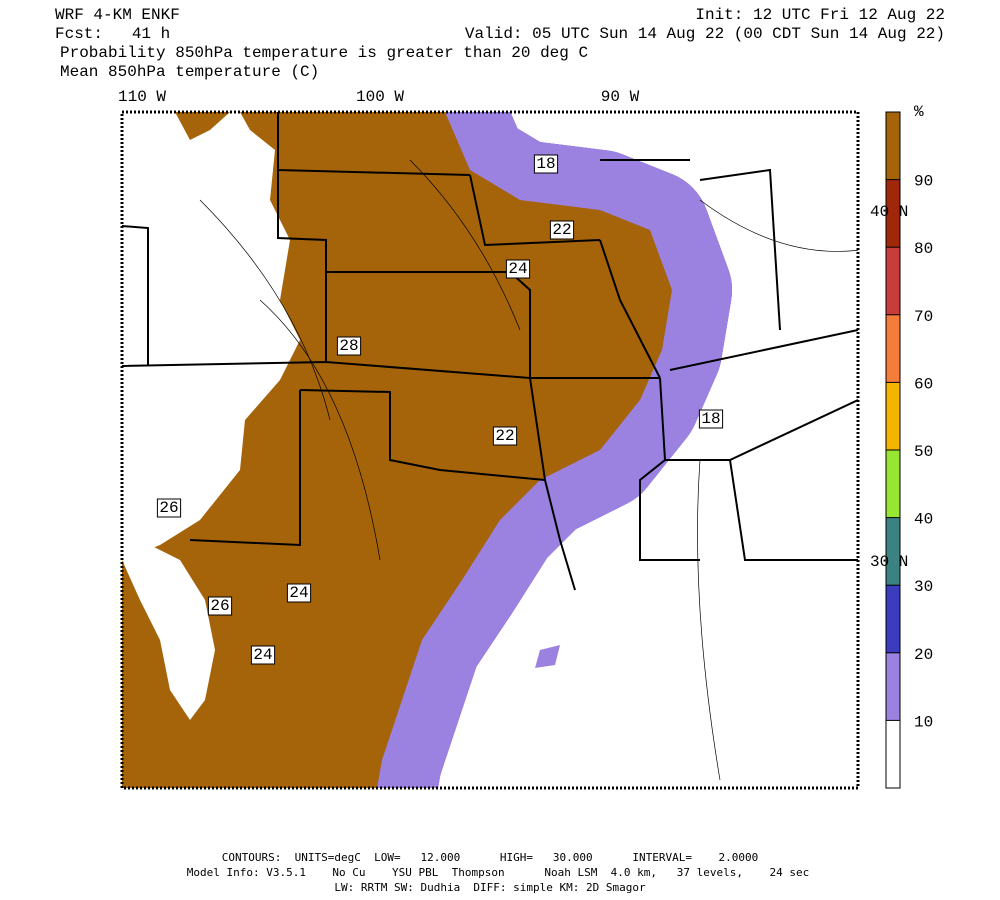  What do you see at coordinates (923, 655) in the screenshot?
I see `colorbar-label: 20` at bounding box center [923, 655].